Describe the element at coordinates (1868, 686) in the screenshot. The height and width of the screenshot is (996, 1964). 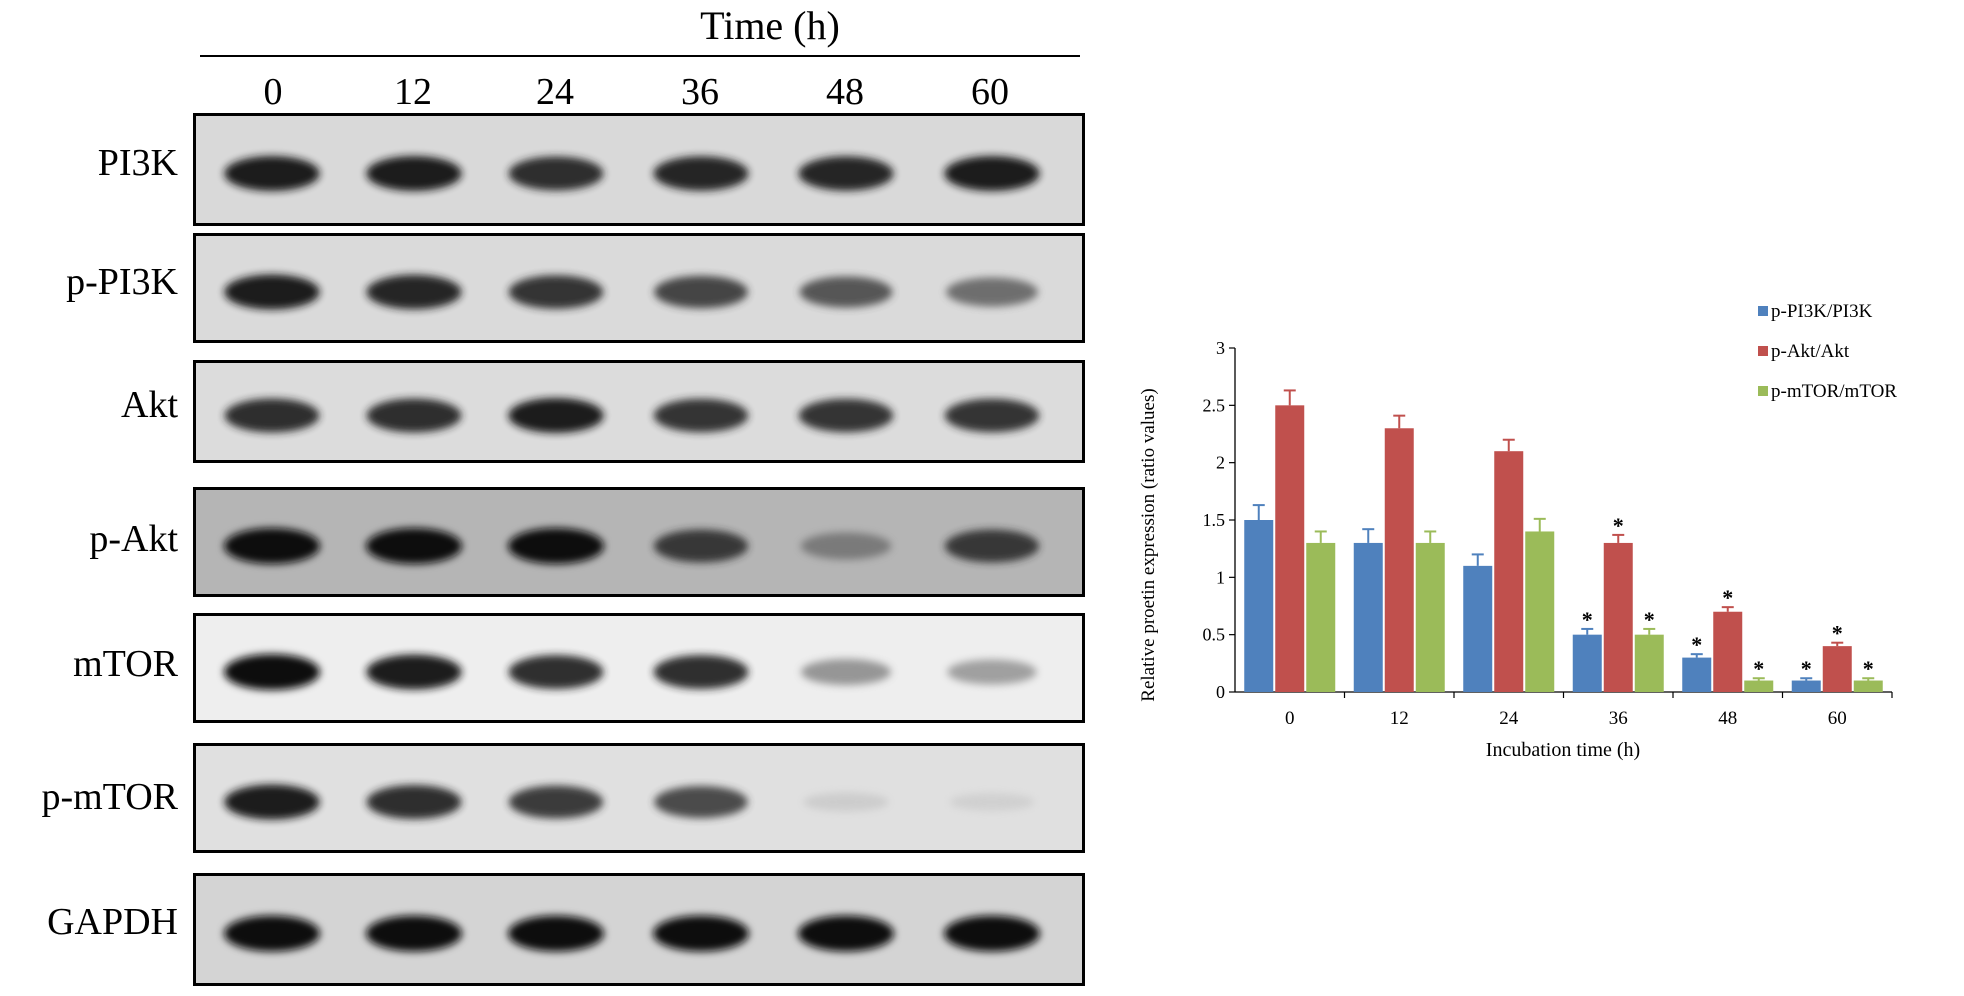
I see `bar-p-mTOR/mTOR-60` at that location.